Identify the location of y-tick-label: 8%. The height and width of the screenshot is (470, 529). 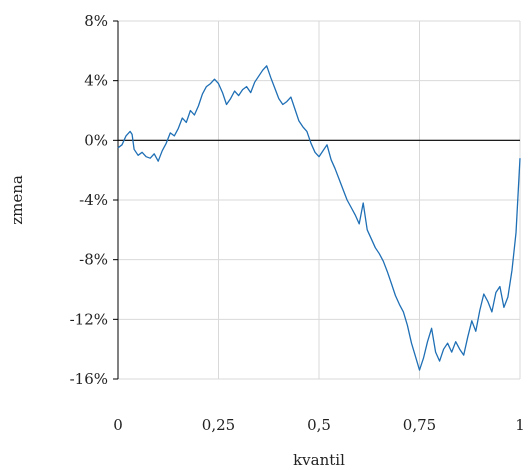
(96, 21).